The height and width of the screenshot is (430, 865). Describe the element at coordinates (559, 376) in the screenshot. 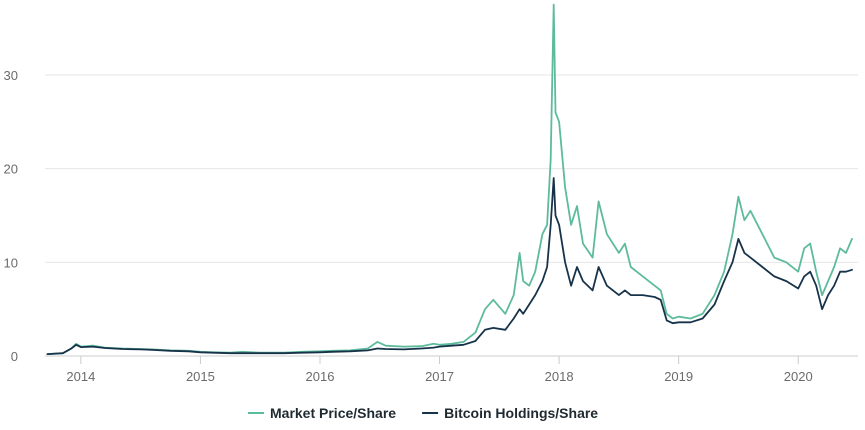

I see `x-tick-label: 2018` at that location.